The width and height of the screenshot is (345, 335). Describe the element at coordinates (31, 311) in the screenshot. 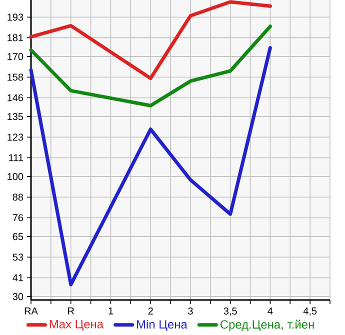

I see `x-tick-label: RA` at that location.